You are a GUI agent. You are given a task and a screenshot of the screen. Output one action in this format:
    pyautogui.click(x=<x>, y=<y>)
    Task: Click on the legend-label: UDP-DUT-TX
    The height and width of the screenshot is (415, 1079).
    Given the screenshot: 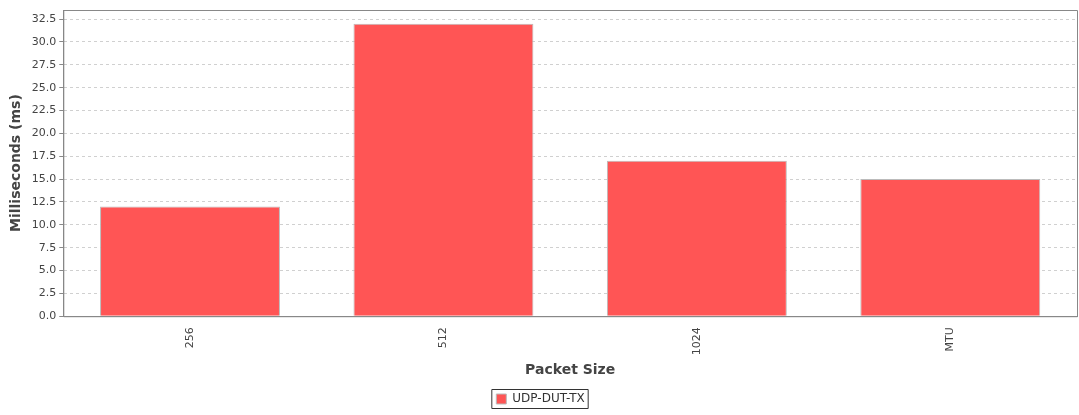 What is the action you would take?
    pyautogui.click(x=548, y=398)
    